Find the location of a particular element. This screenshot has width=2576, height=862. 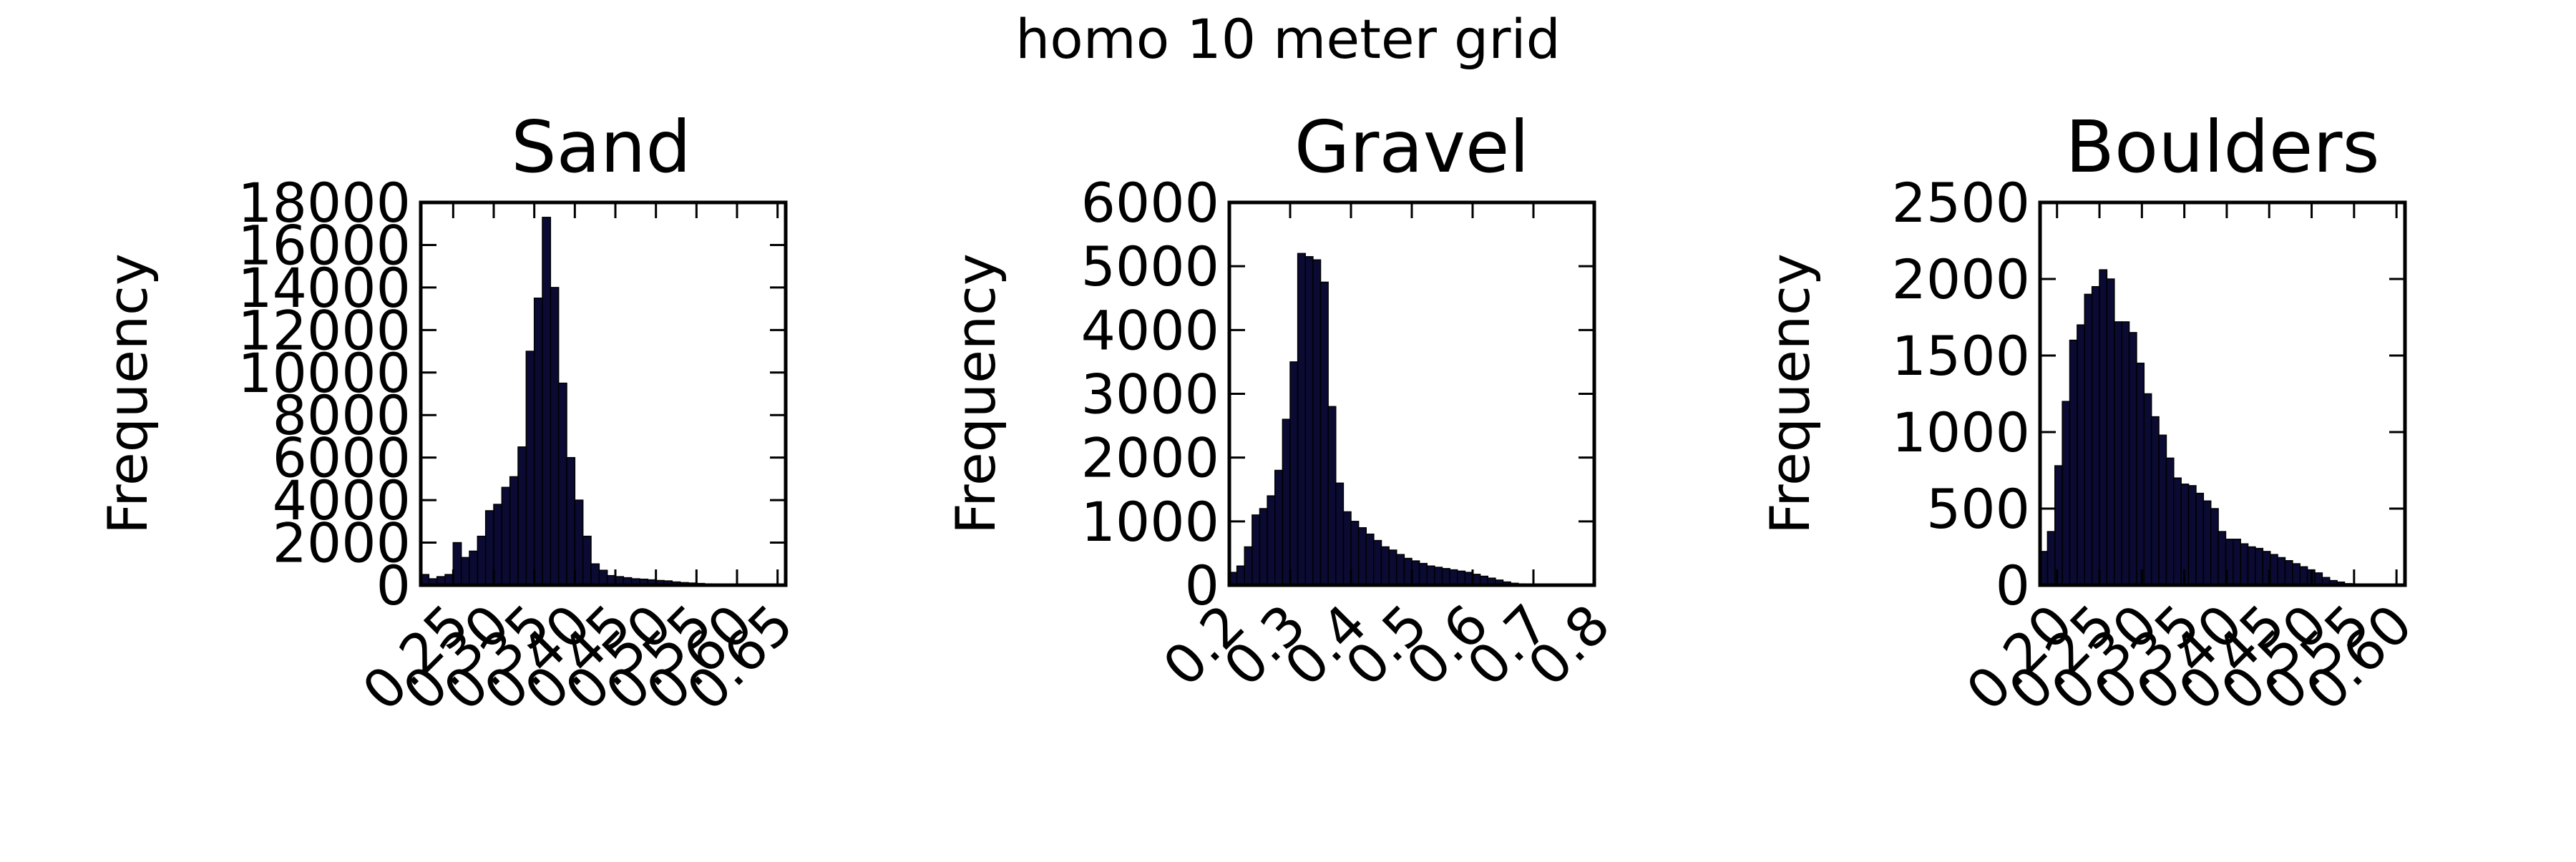

panel-title: Boulders is located at coordinates (2222, 147).